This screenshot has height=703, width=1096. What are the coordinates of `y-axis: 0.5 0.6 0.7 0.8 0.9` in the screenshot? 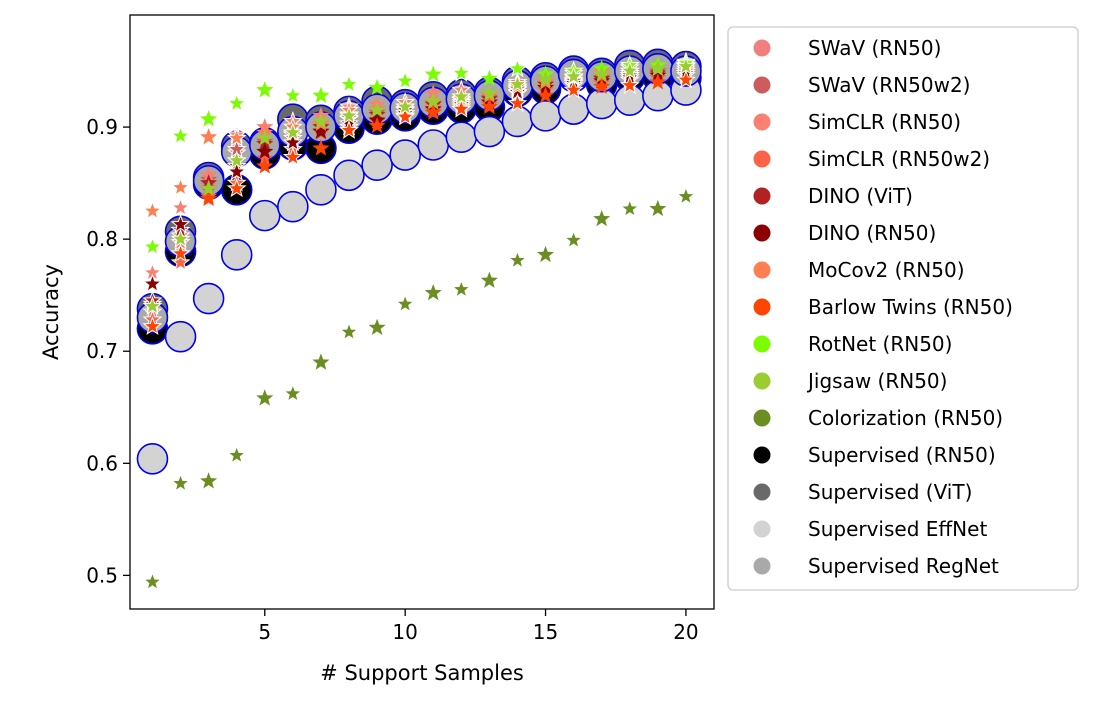 It's located at (108, 351).